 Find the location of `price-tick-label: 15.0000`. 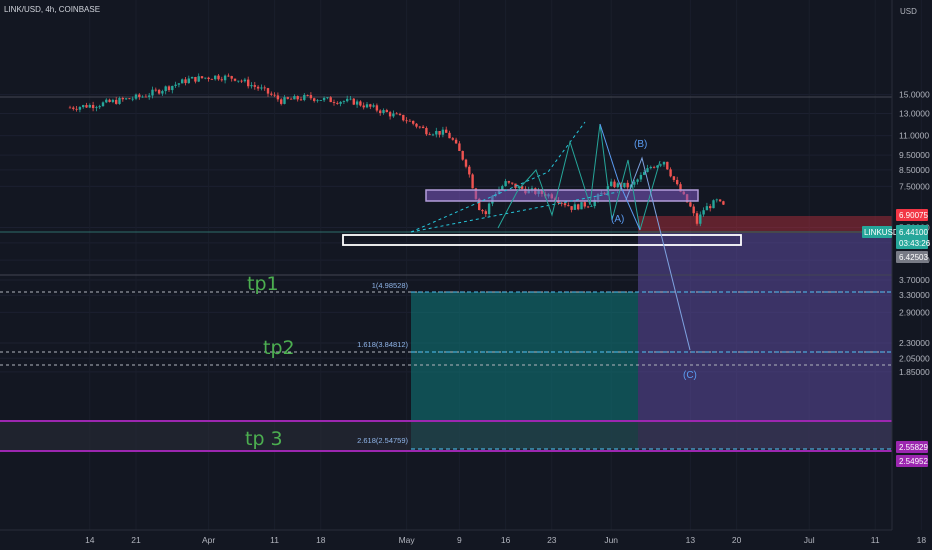

price-tick-label: 15.0000 is located at coordinates (914, 95).